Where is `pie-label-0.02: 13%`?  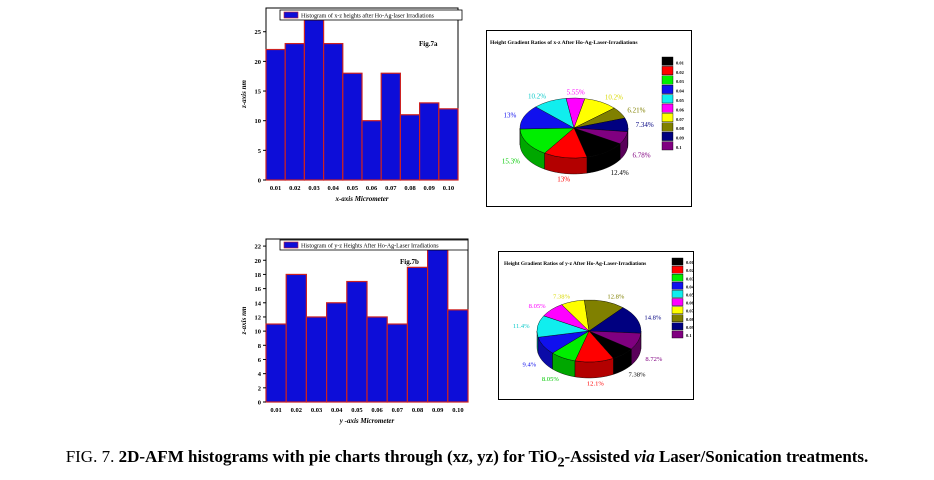 pie-label-0.02: 13% is located at coordinates (563, 179).